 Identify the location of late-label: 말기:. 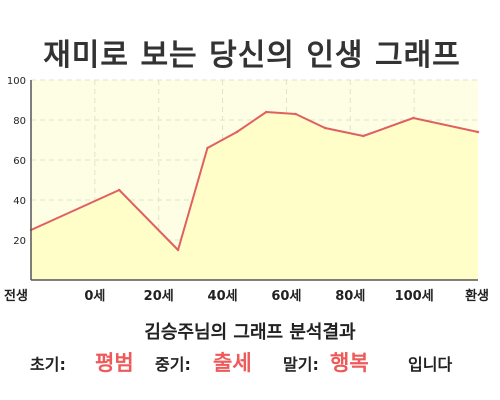
(301, 364).